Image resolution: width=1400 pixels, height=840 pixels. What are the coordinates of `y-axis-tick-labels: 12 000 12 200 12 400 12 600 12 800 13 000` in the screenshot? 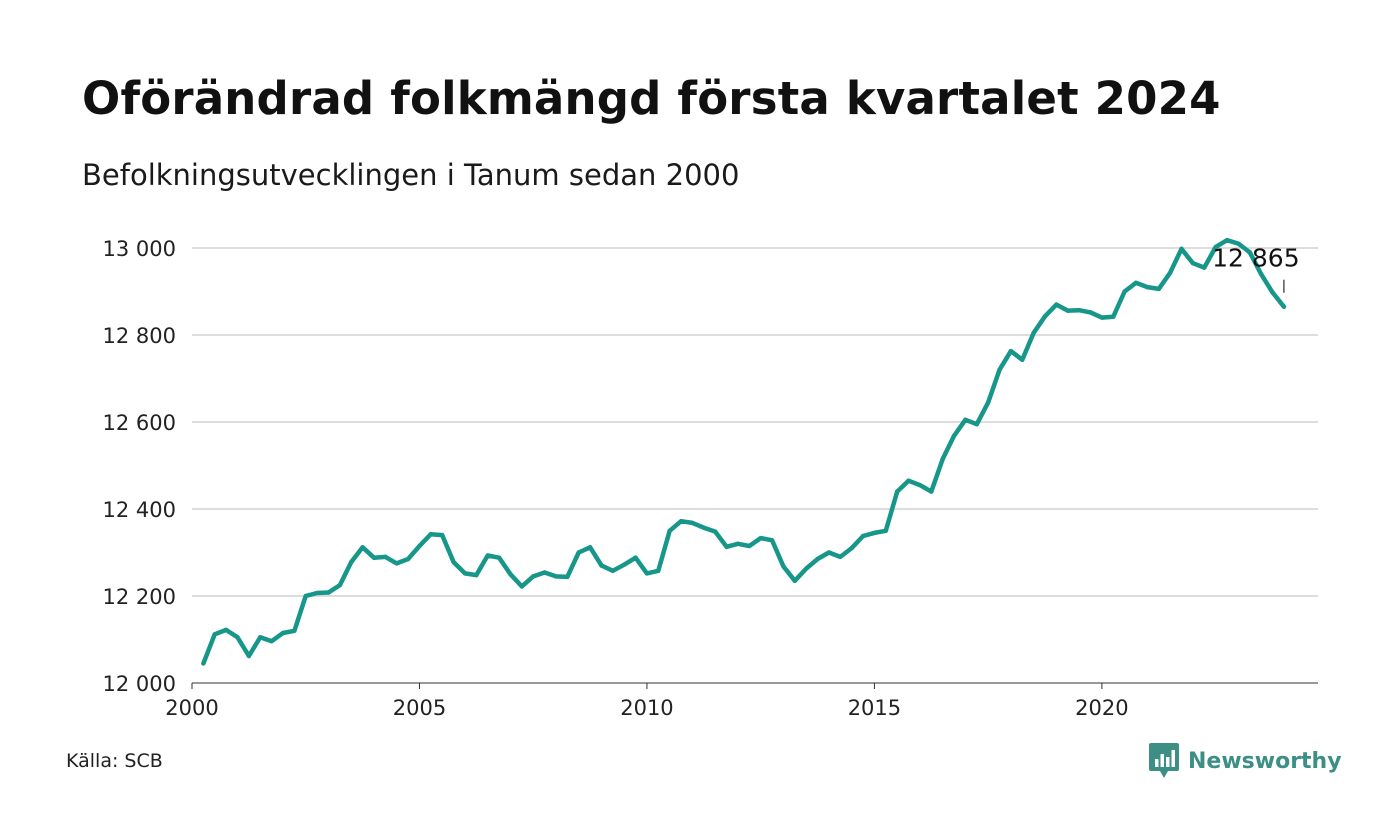 It's located at (139, 466).